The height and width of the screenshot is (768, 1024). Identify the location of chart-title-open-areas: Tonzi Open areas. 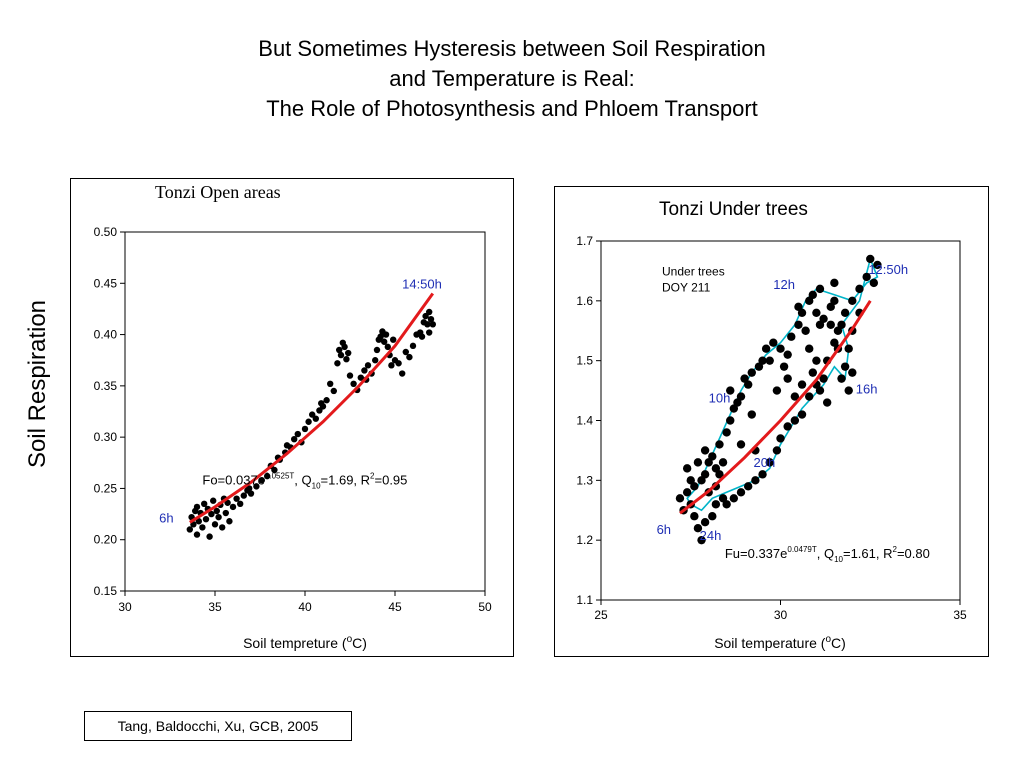
(218, 192).